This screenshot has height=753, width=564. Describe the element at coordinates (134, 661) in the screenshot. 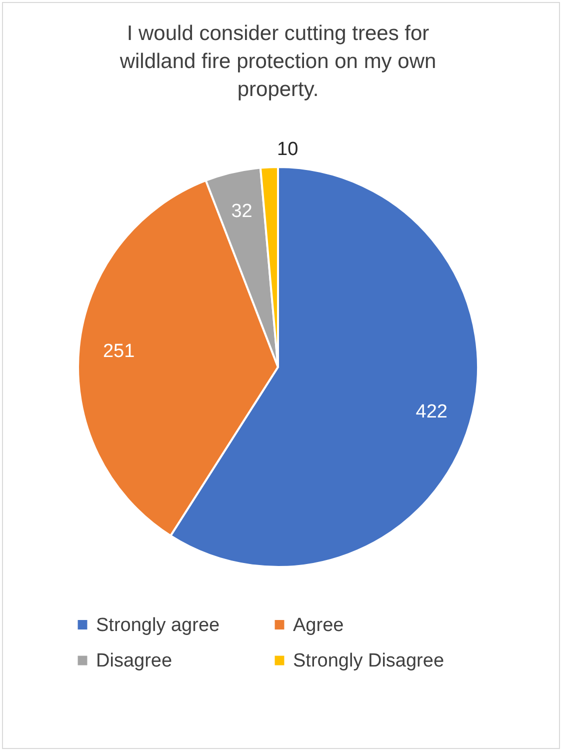

I see `legend-label: Disagree` at that location.